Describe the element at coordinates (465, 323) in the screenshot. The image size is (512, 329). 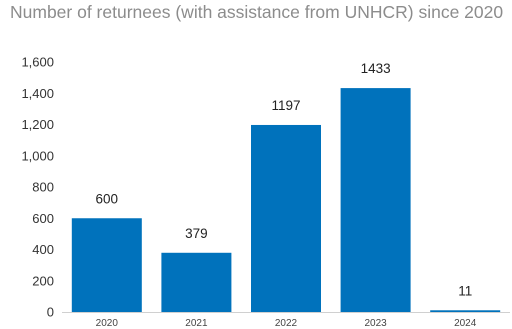
I see `x-tick-label: 2024` at that location.